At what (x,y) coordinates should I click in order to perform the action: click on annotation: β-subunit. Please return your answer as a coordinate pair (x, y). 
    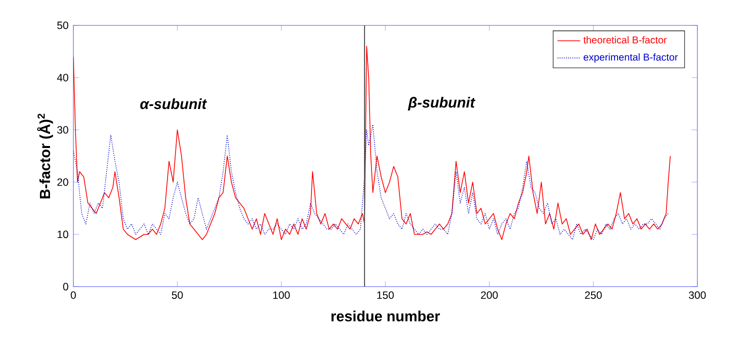
    Looking at the image, I should click on (442, 103).